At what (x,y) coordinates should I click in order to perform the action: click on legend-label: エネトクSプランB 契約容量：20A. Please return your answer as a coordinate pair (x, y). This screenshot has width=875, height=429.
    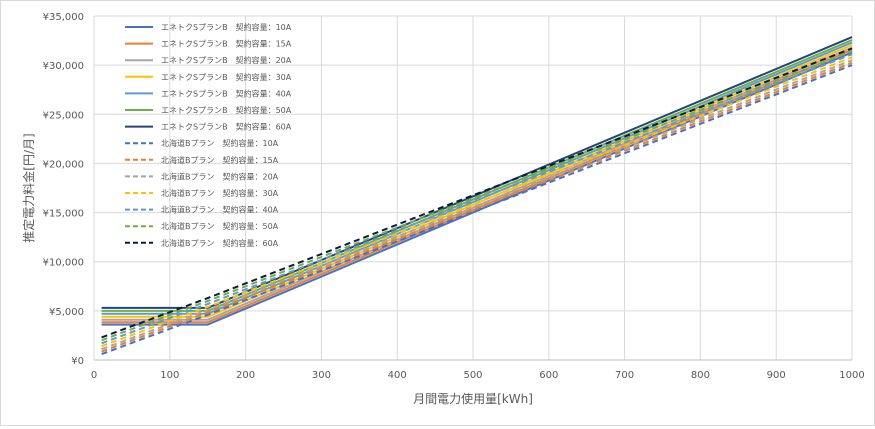
    Looking at the image, I should click on (226, 60).